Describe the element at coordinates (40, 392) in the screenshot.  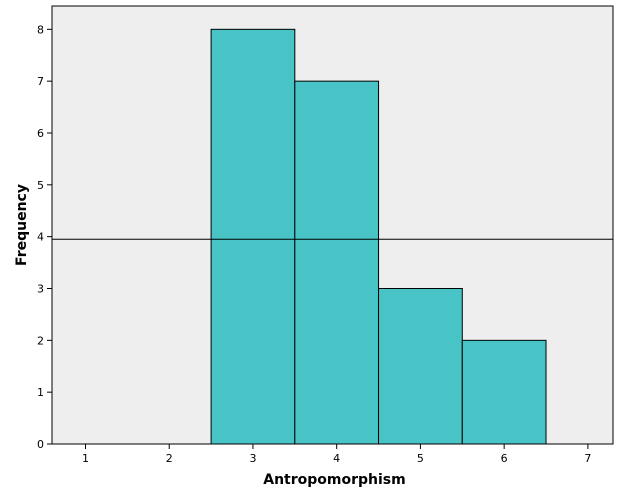
I see `y-tick-label: 1` at that location.